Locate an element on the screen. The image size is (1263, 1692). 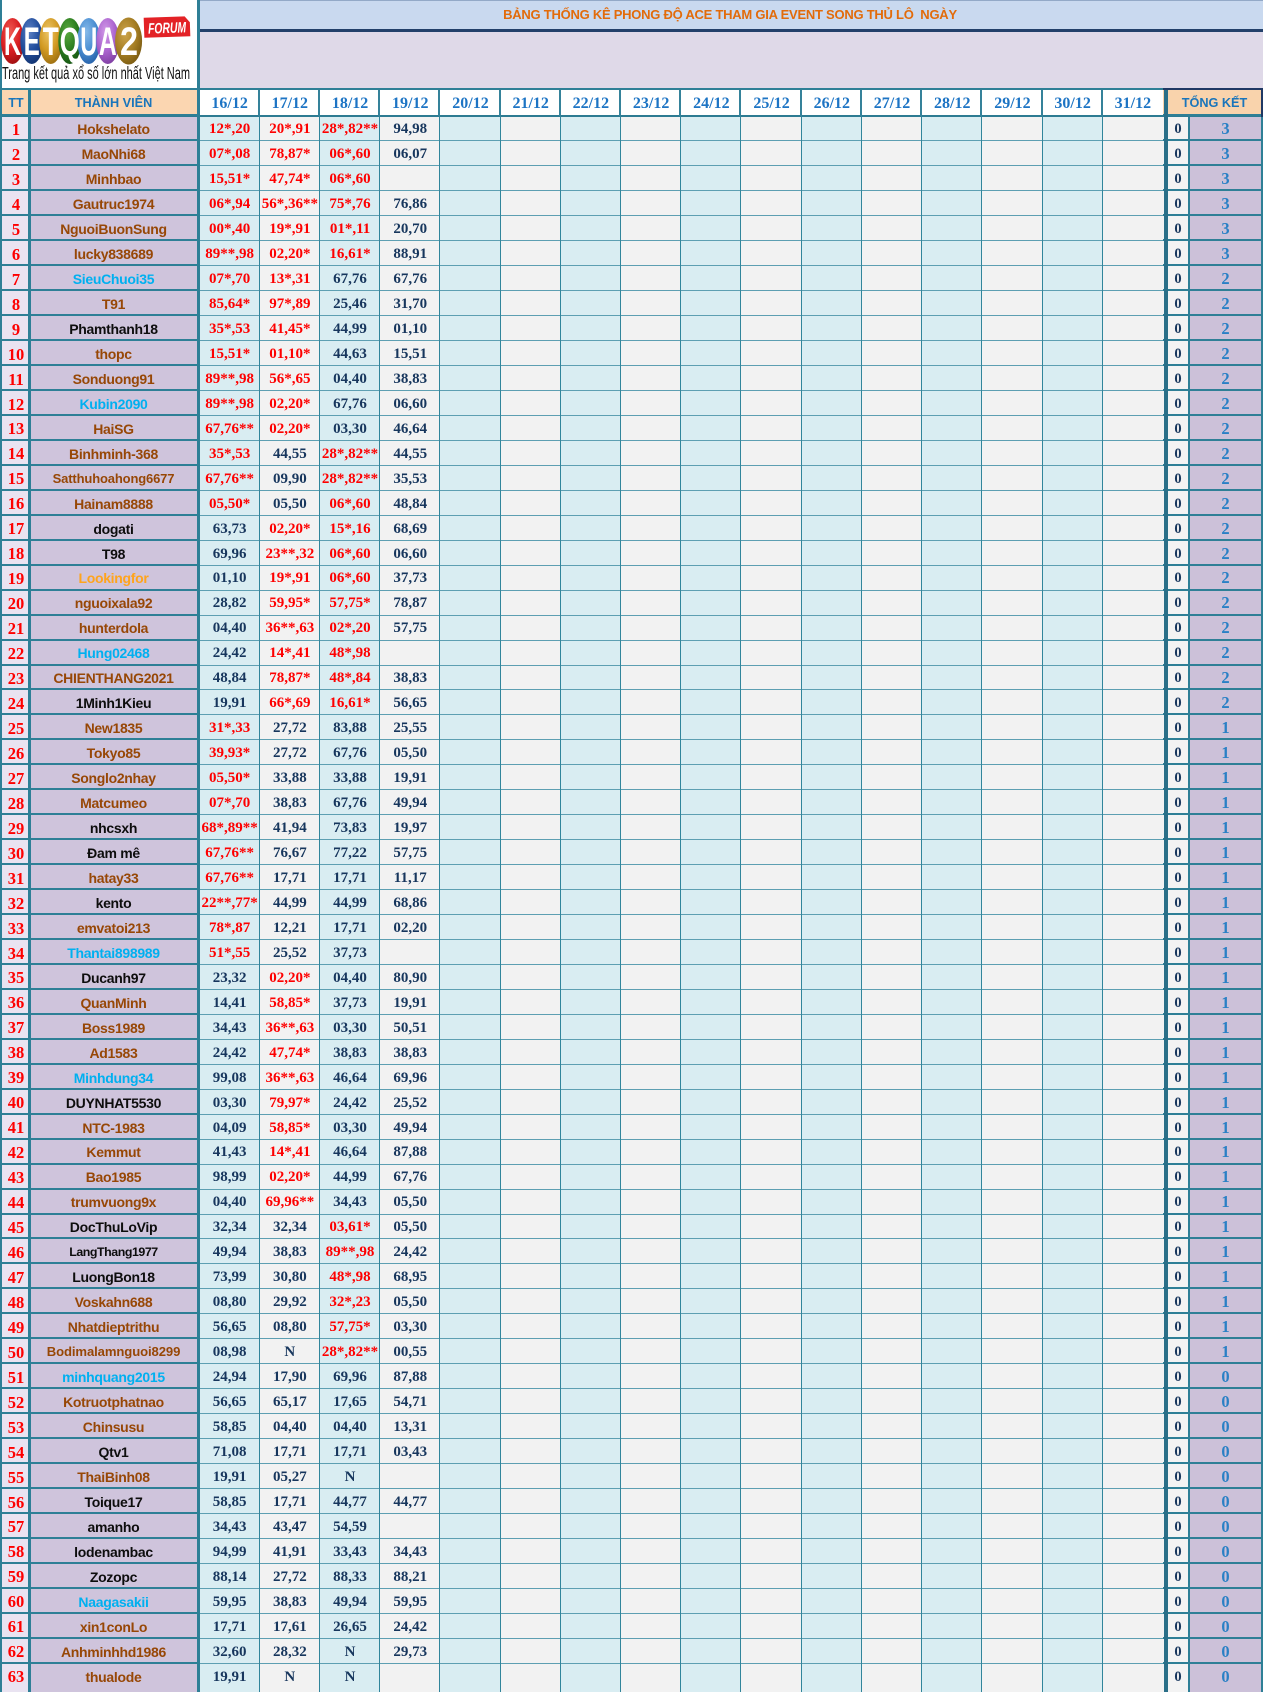
svg-text: T is located at coordinates (51, 42).